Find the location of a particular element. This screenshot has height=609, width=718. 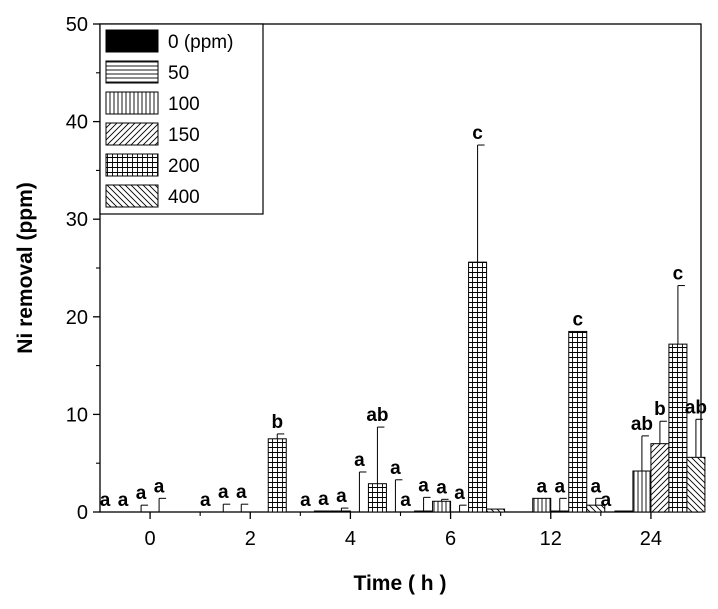

legend-frame is located at coordinates (181, 119).